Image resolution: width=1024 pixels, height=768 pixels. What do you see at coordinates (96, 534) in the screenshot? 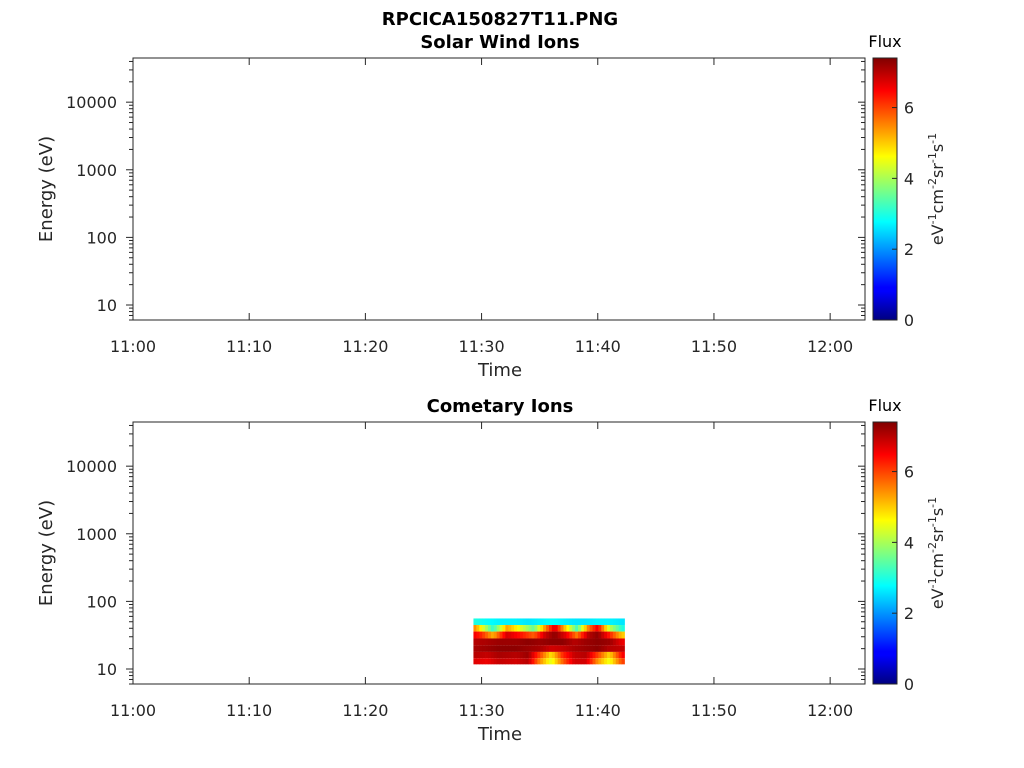
I see `y-tick-label: 1000` at bounding box center [96, 534].